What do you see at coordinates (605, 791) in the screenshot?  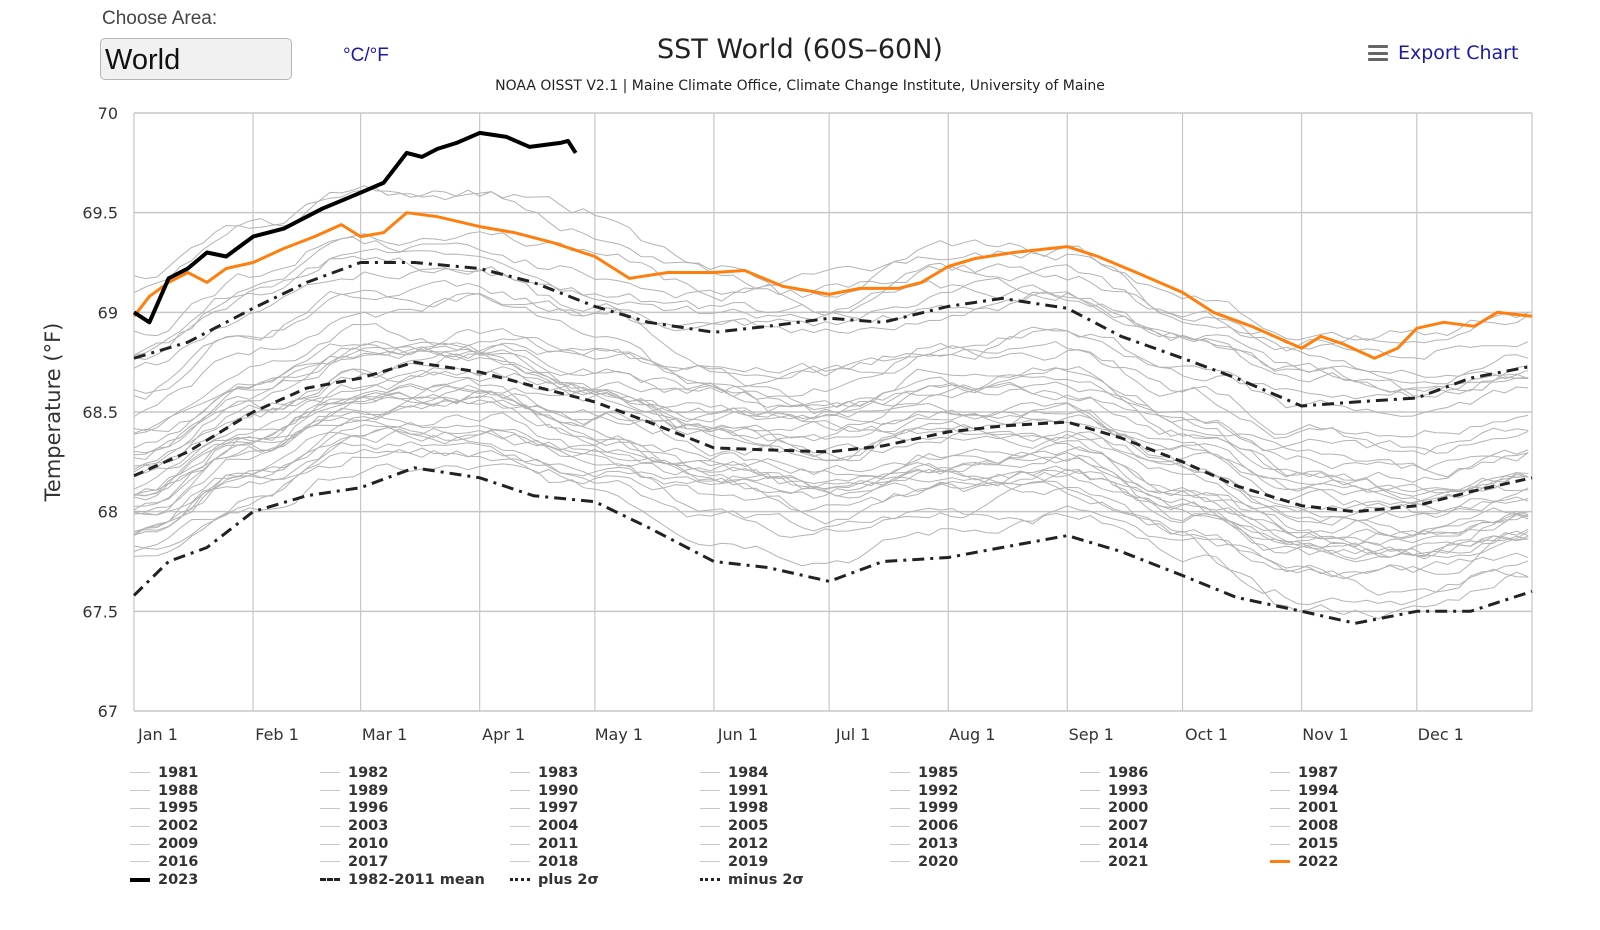 I see `legend-item: 1990` at bounding box center [605, 791].